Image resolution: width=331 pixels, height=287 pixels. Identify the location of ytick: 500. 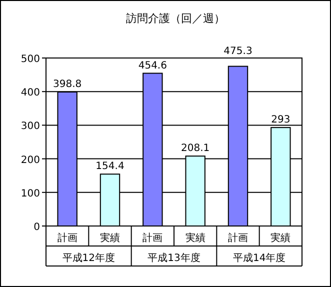
(30, 59).